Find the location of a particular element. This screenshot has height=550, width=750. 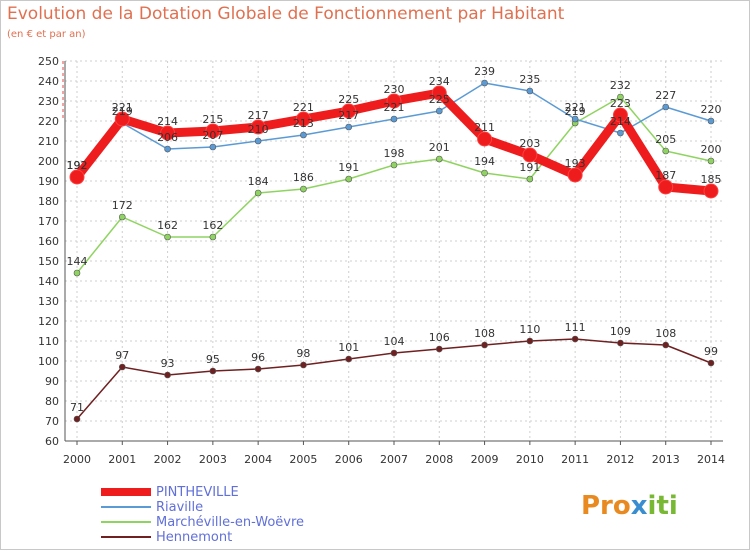

x-tick-label: 2006 is located at coordinates (349, 459).